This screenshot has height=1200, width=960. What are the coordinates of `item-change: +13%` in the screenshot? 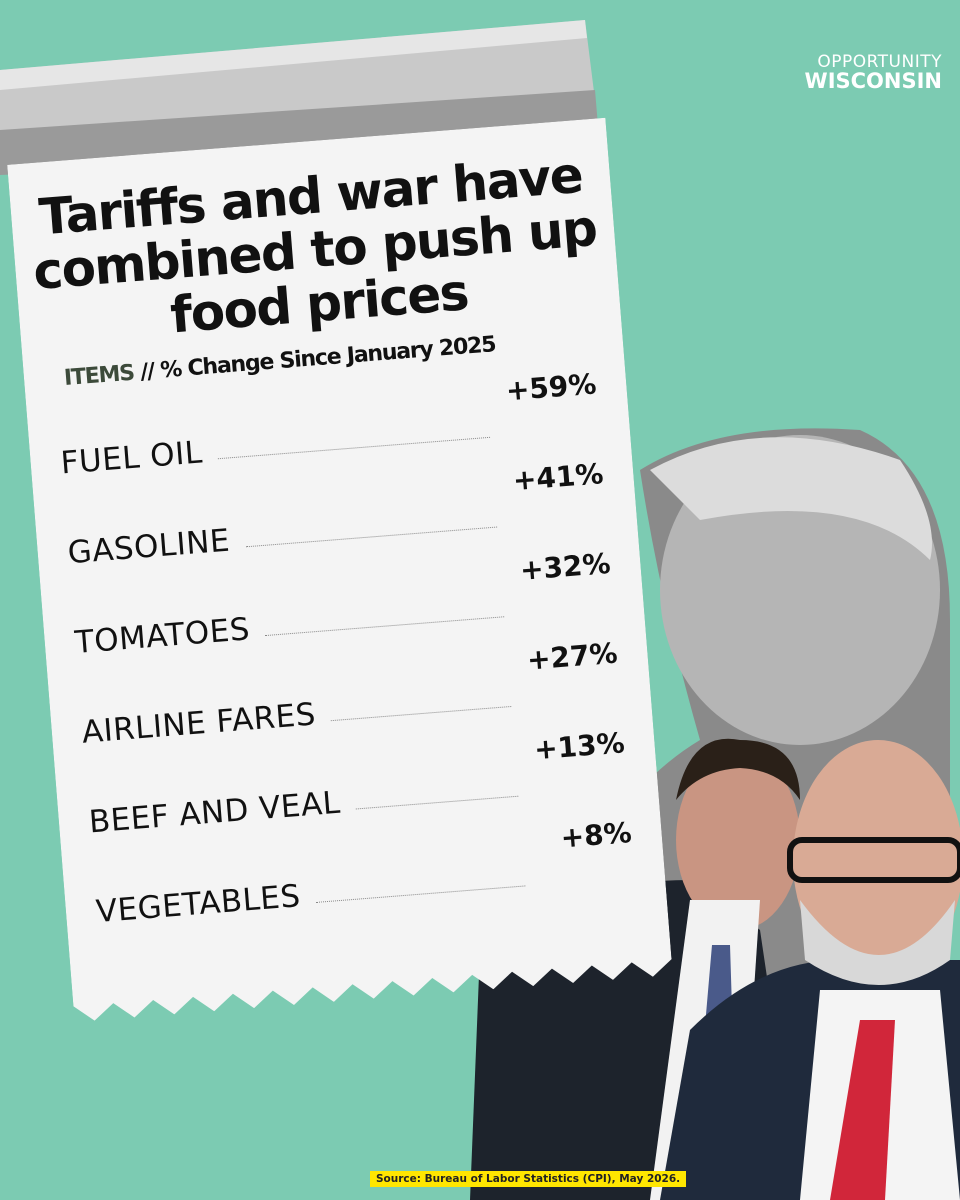 It's located at (579, 746).